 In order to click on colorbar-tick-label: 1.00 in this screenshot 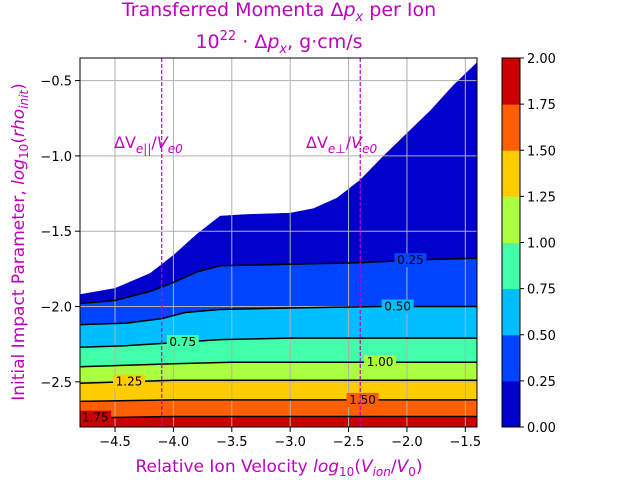, I will do `click(541, 244)`.